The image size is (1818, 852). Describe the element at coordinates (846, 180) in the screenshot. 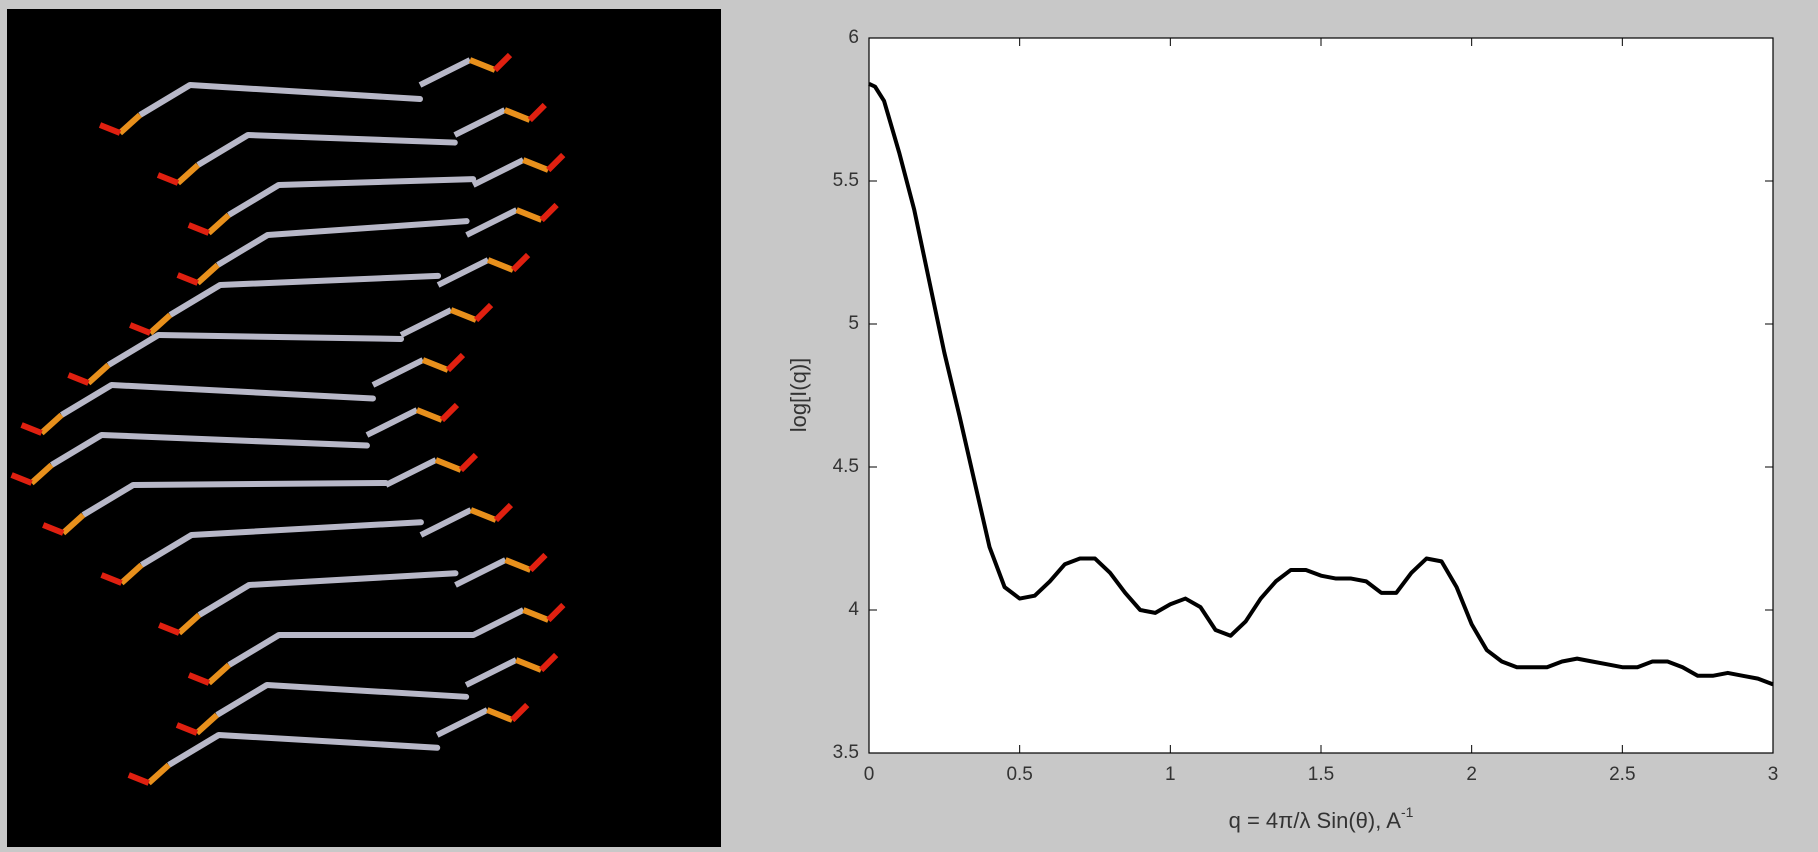

I see `y-tick-label: 5.5` at that location.